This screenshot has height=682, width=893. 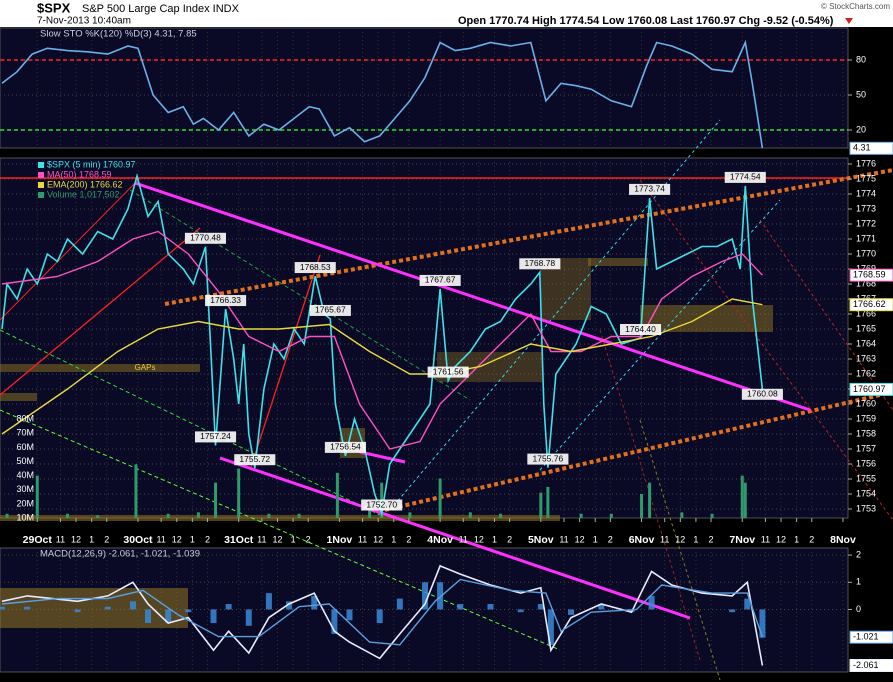 I want to click on last-value-label: 1768.59, so click(x=869, y=275).